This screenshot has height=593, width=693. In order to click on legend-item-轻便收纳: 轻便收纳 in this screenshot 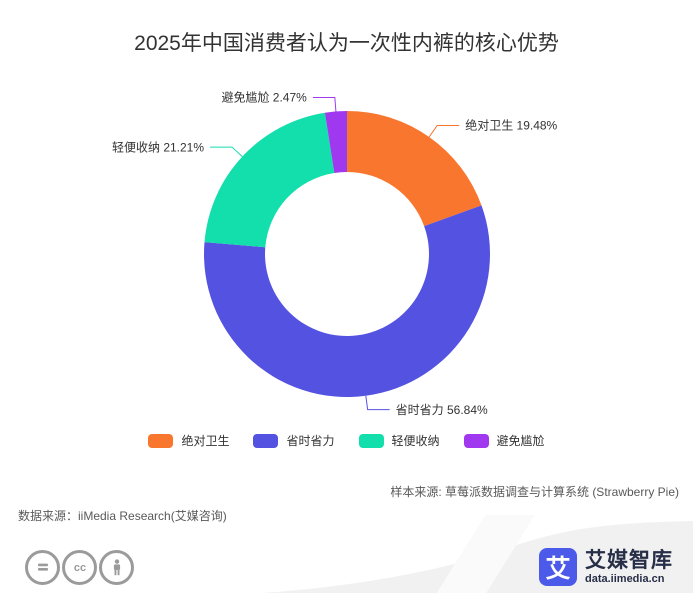, I will do `click(399, 440)`.